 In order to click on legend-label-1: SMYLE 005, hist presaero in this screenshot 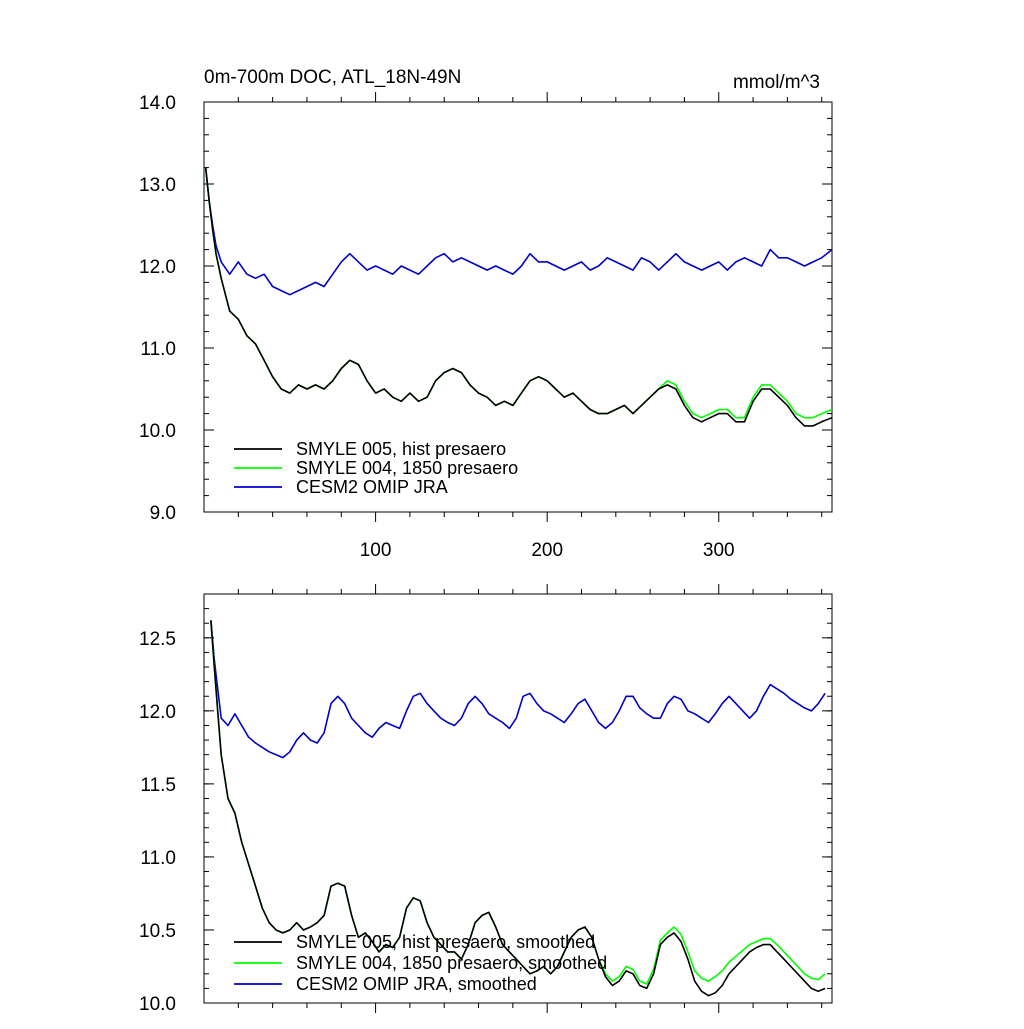, I will do `click(401, 449)`.